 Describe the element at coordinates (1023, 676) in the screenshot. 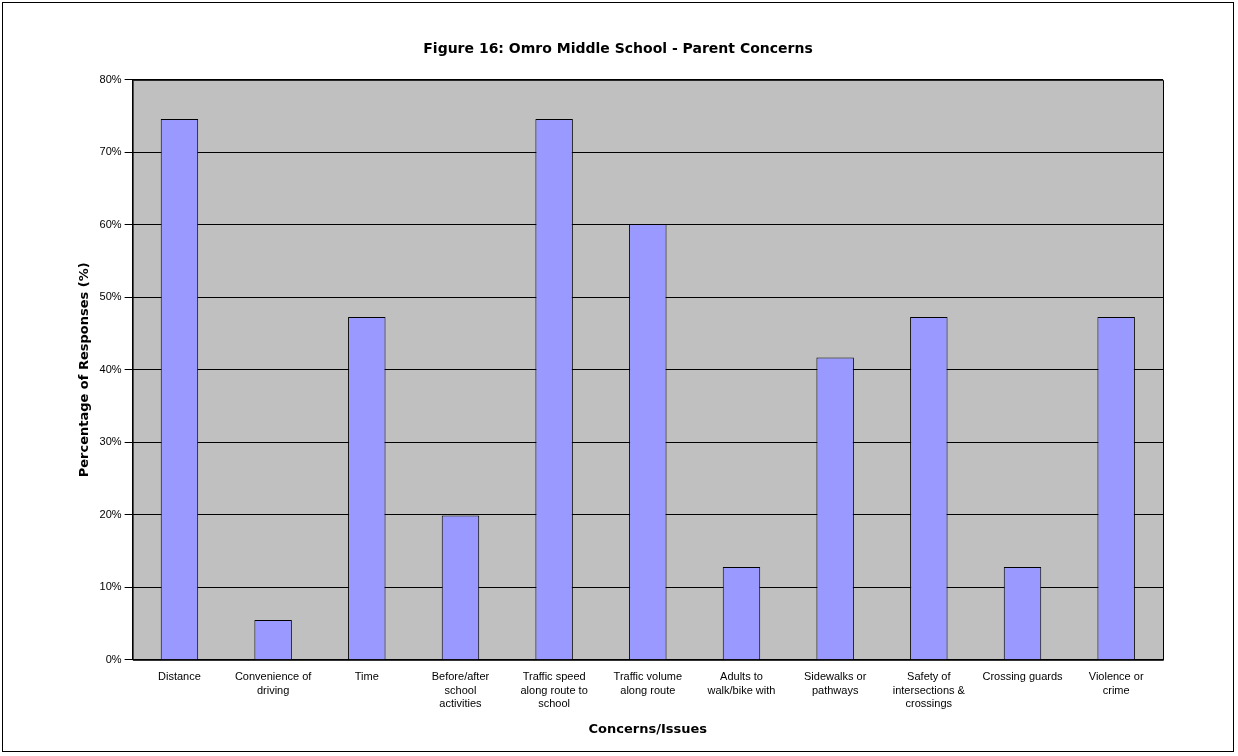

I see `x-tick-label: Crossing guards` at that location.